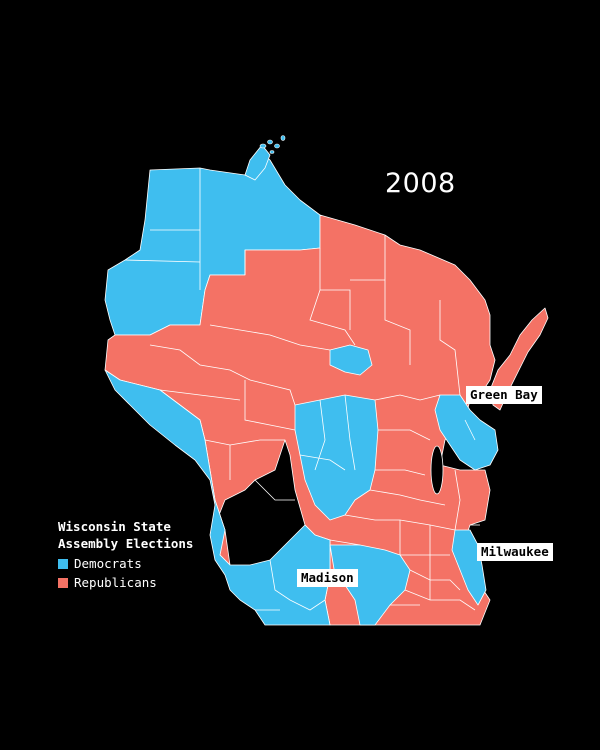  What do you see at coordinates (504, 395) in the screenshot?
I see `city-label-green-bay: Green Bay` at bounding box center [504, 395].